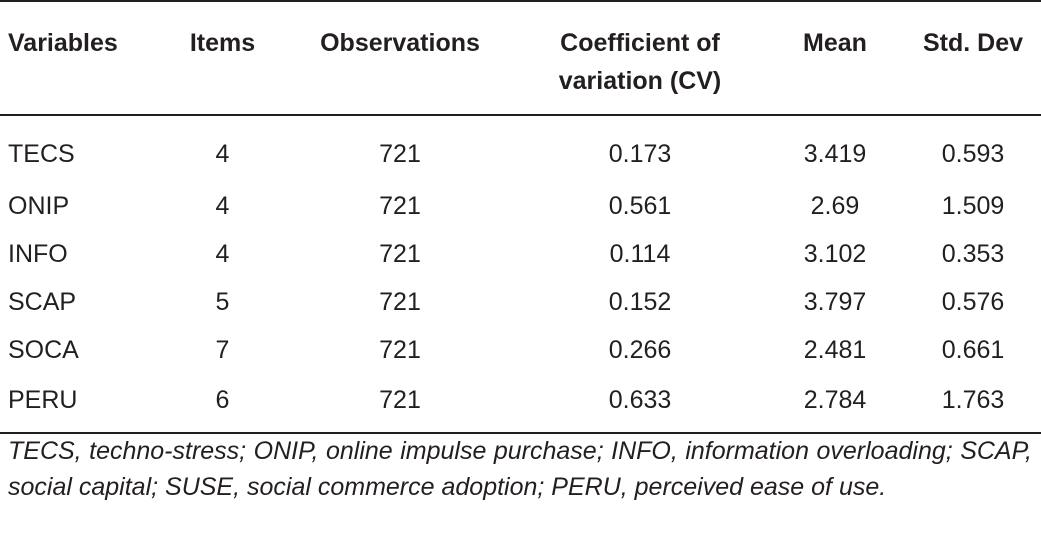 The height and width of the screenshot is (547, 1041). Describe the element at coordinates (835, 349) in the screenshot. I see `cell-mean: 2.481` at that location.